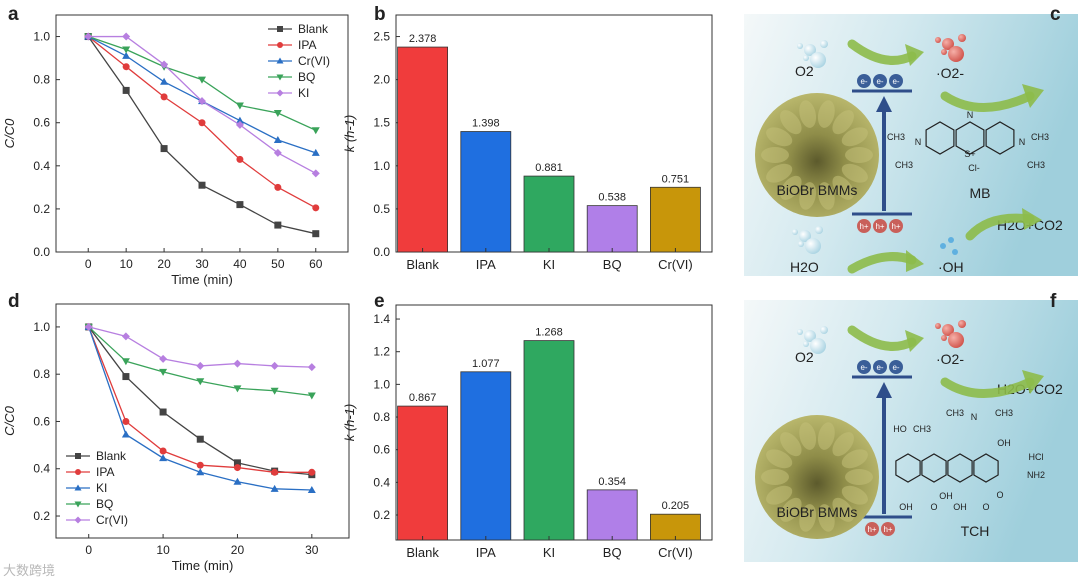 The width and height of the screenshot is (1080, 577). What do you see at coordinates (41, 166) in the screenshot?
I see `y-tick-label: 0.4` at bounding box center [41, 166].